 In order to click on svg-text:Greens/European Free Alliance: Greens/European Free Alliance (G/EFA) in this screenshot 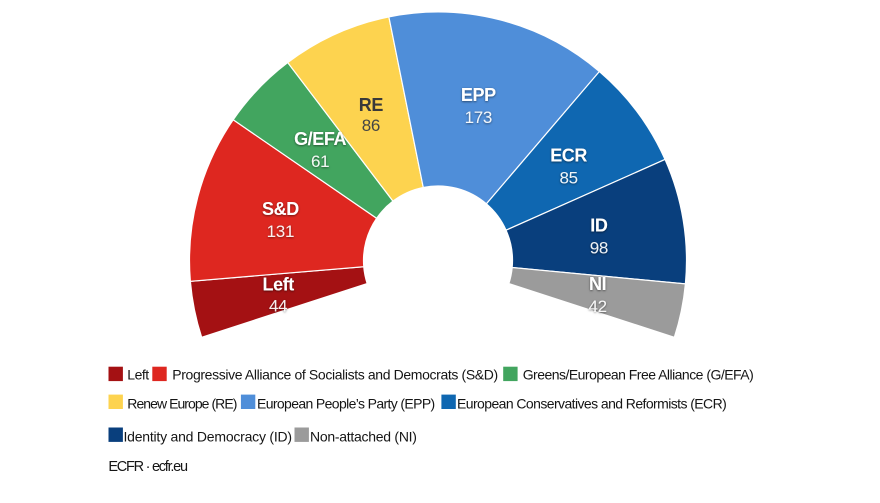, I will do `click(638, 375)`.